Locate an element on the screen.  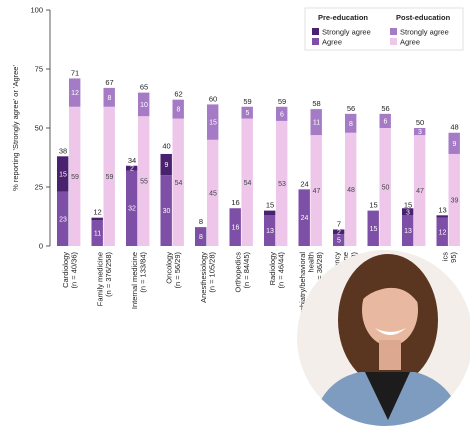
value-label: 9 is located at coordinates (167, 165).